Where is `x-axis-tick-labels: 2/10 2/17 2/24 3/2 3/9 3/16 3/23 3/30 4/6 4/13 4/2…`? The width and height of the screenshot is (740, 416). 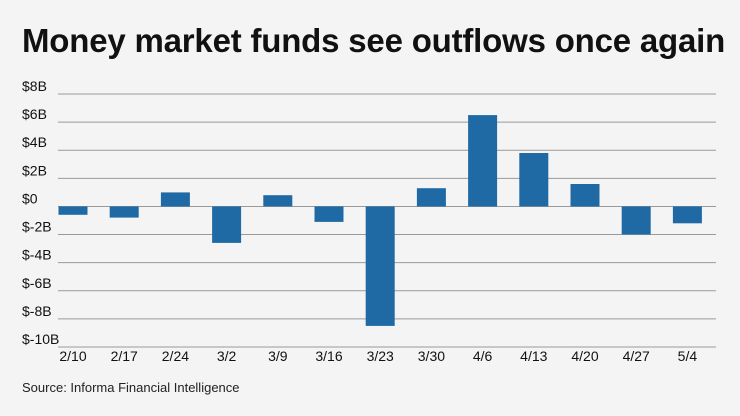
x-axis-tick-labels: 2/10 2/17 2/24 3/2 3/9 3/16 3/23 3/30 4/6 4/13 4/2… is located at coordinates (378, 356).